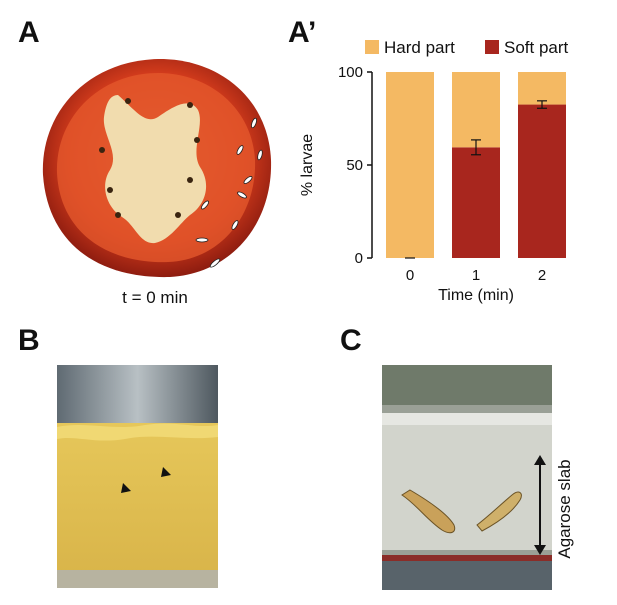 This screenshot has height=605, width=617. Describe the element at coordinates (564, 509) in the screenshot. I see `agarose-slab-label: Agarose slab` at that location.